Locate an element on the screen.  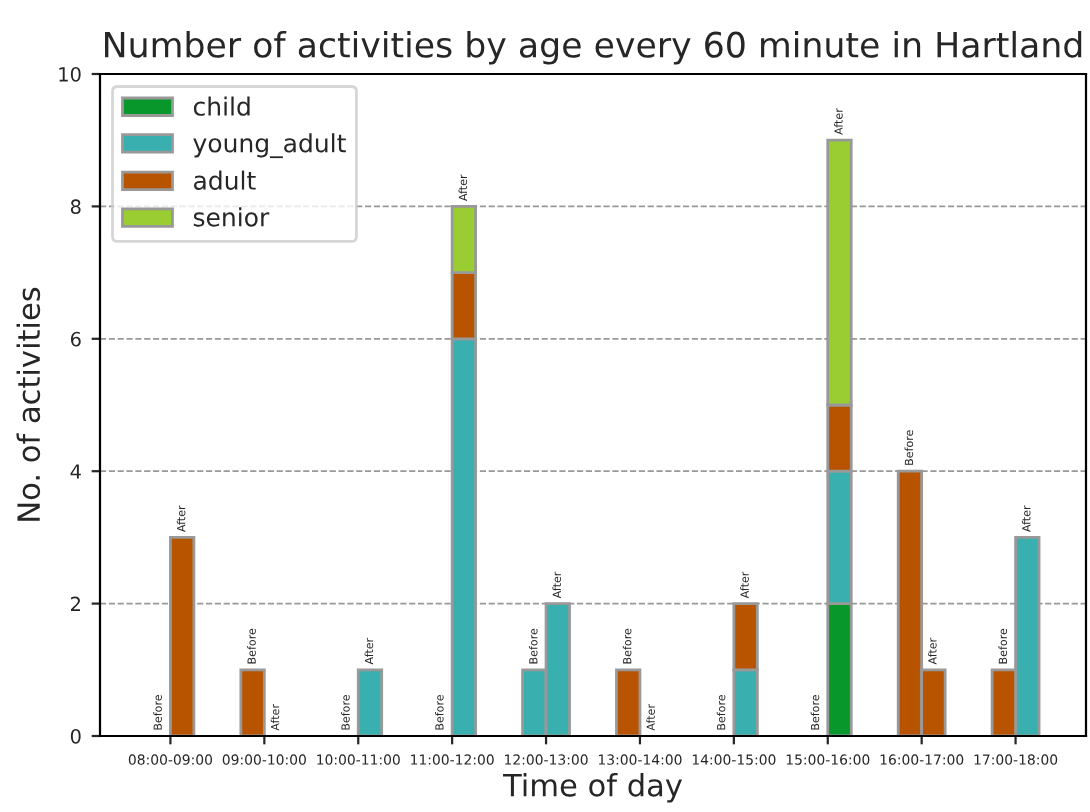
legend-label: young_adult is located at coordinates (269, 146).